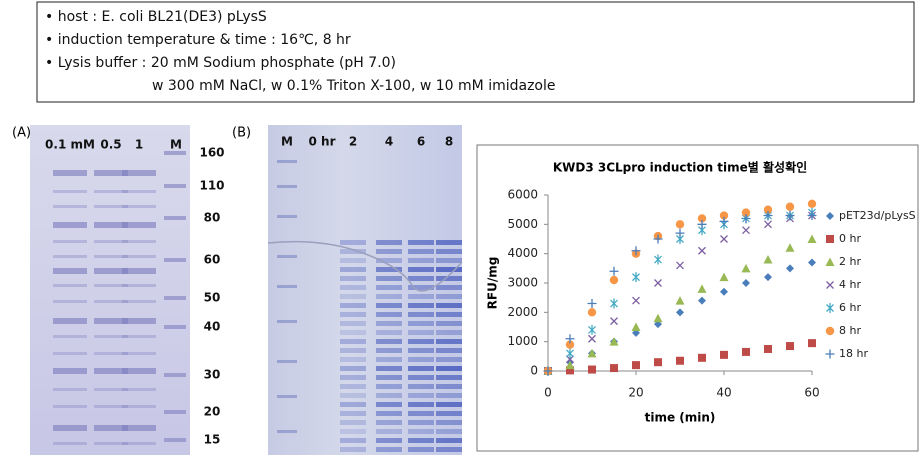 The height and width of the screenshot is (455, 922). I want to click on marker-label: 80, so click(212, 218).